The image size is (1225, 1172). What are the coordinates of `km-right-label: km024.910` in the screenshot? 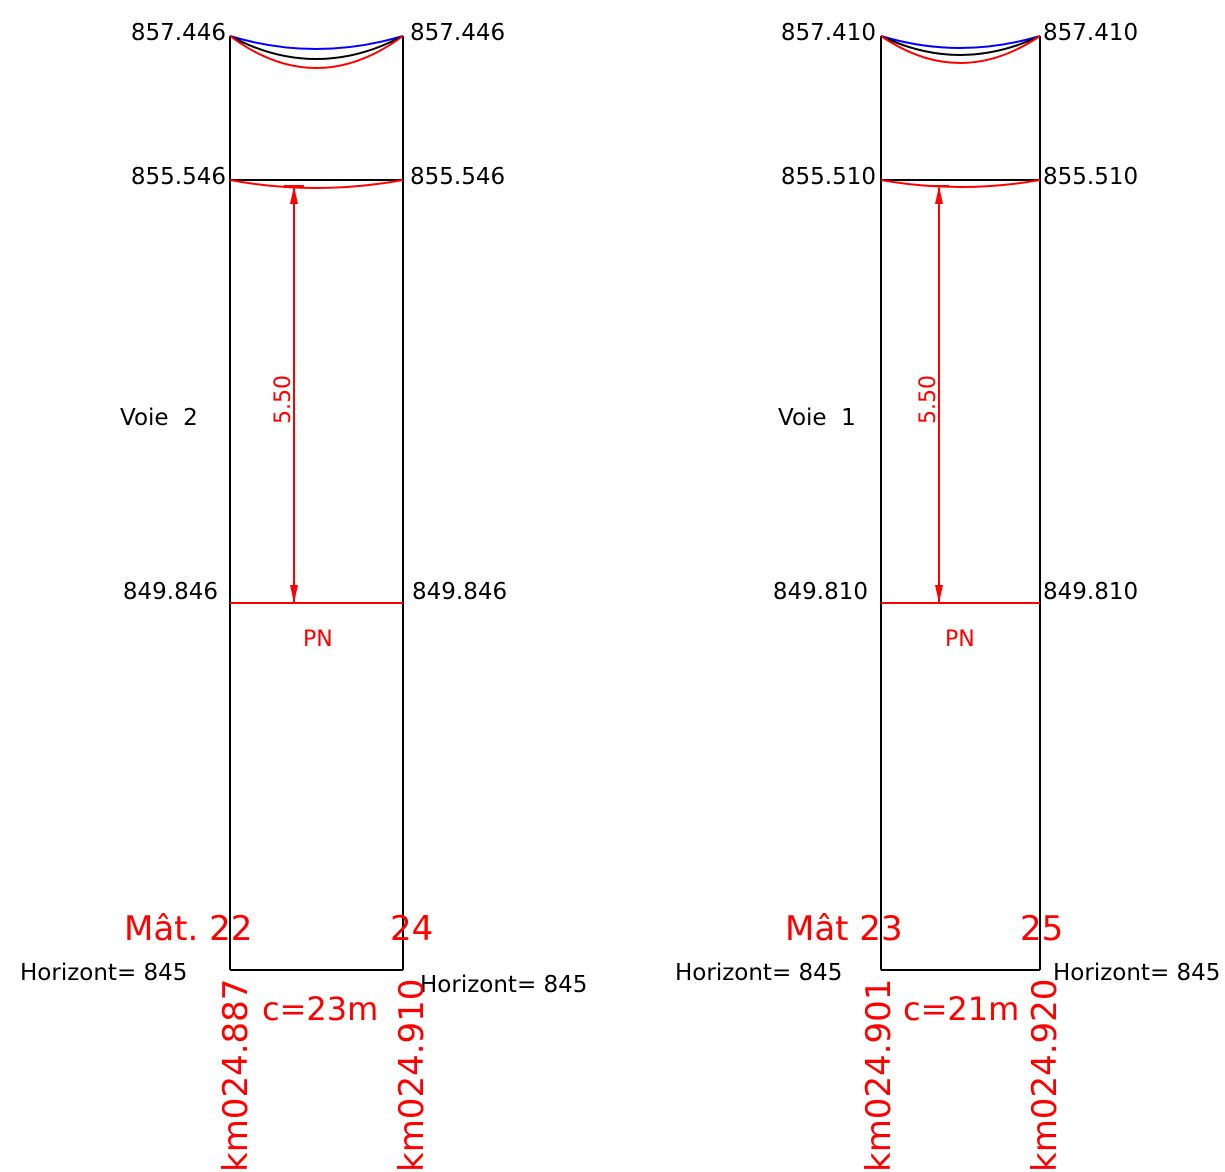 It's located at (412, 1075).